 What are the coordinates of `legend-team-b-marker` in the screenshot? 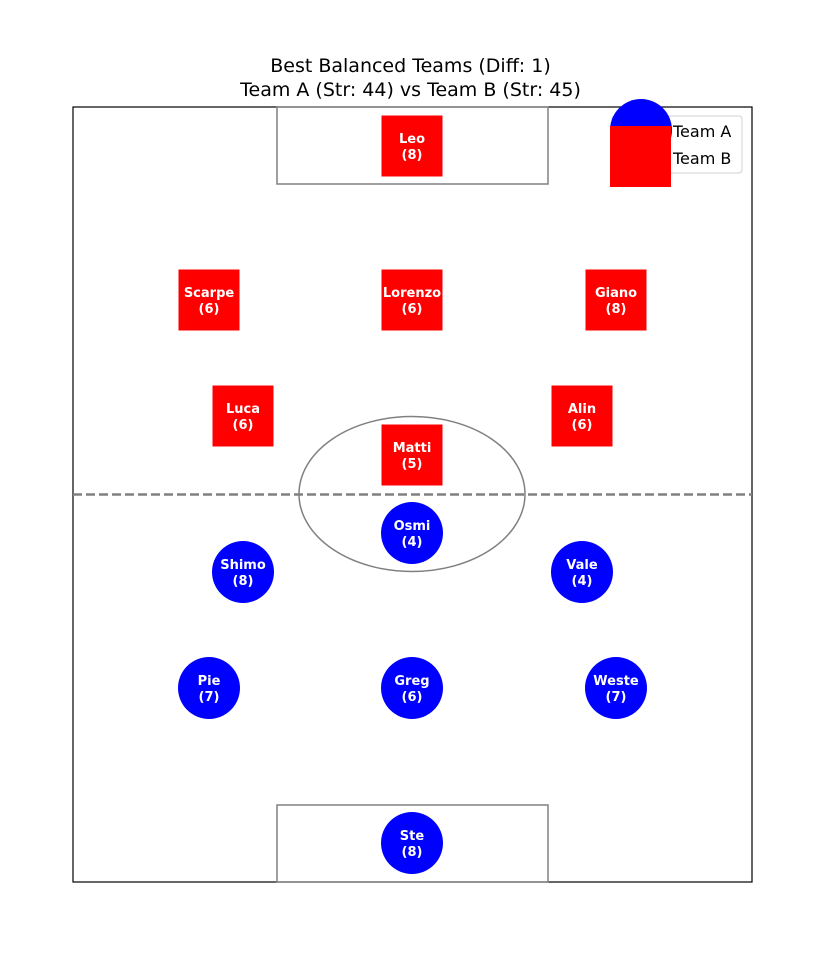 It's located at (640, 156).